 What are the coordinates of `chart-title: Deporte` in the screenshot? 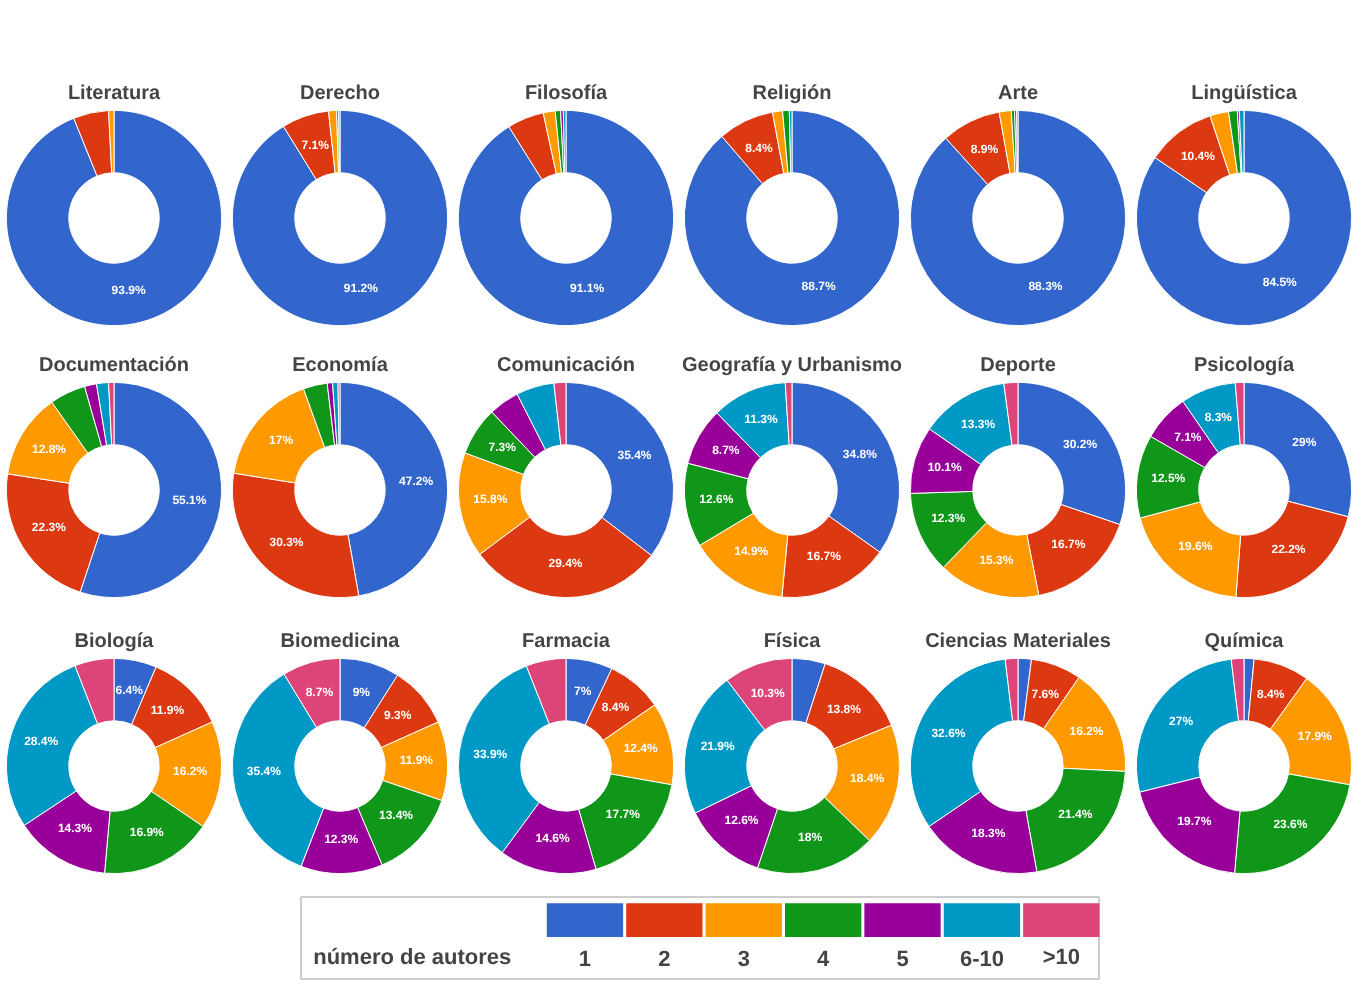 It's located at (1018, 366).